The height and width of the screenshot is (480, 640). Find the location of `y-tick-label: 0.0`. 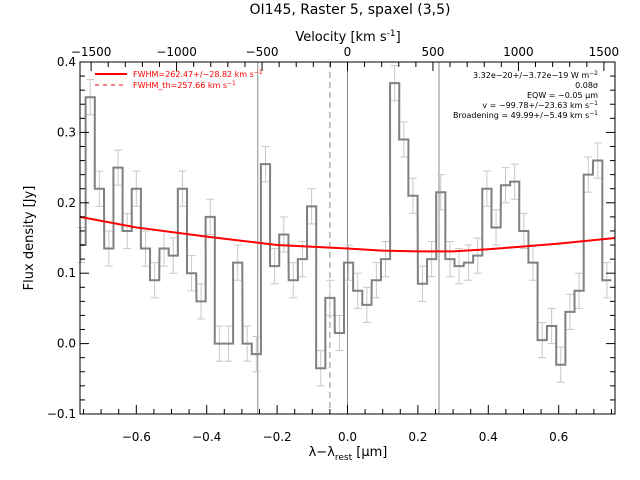

y-tick-label: 0.0 is located at coordinates (66, 344).